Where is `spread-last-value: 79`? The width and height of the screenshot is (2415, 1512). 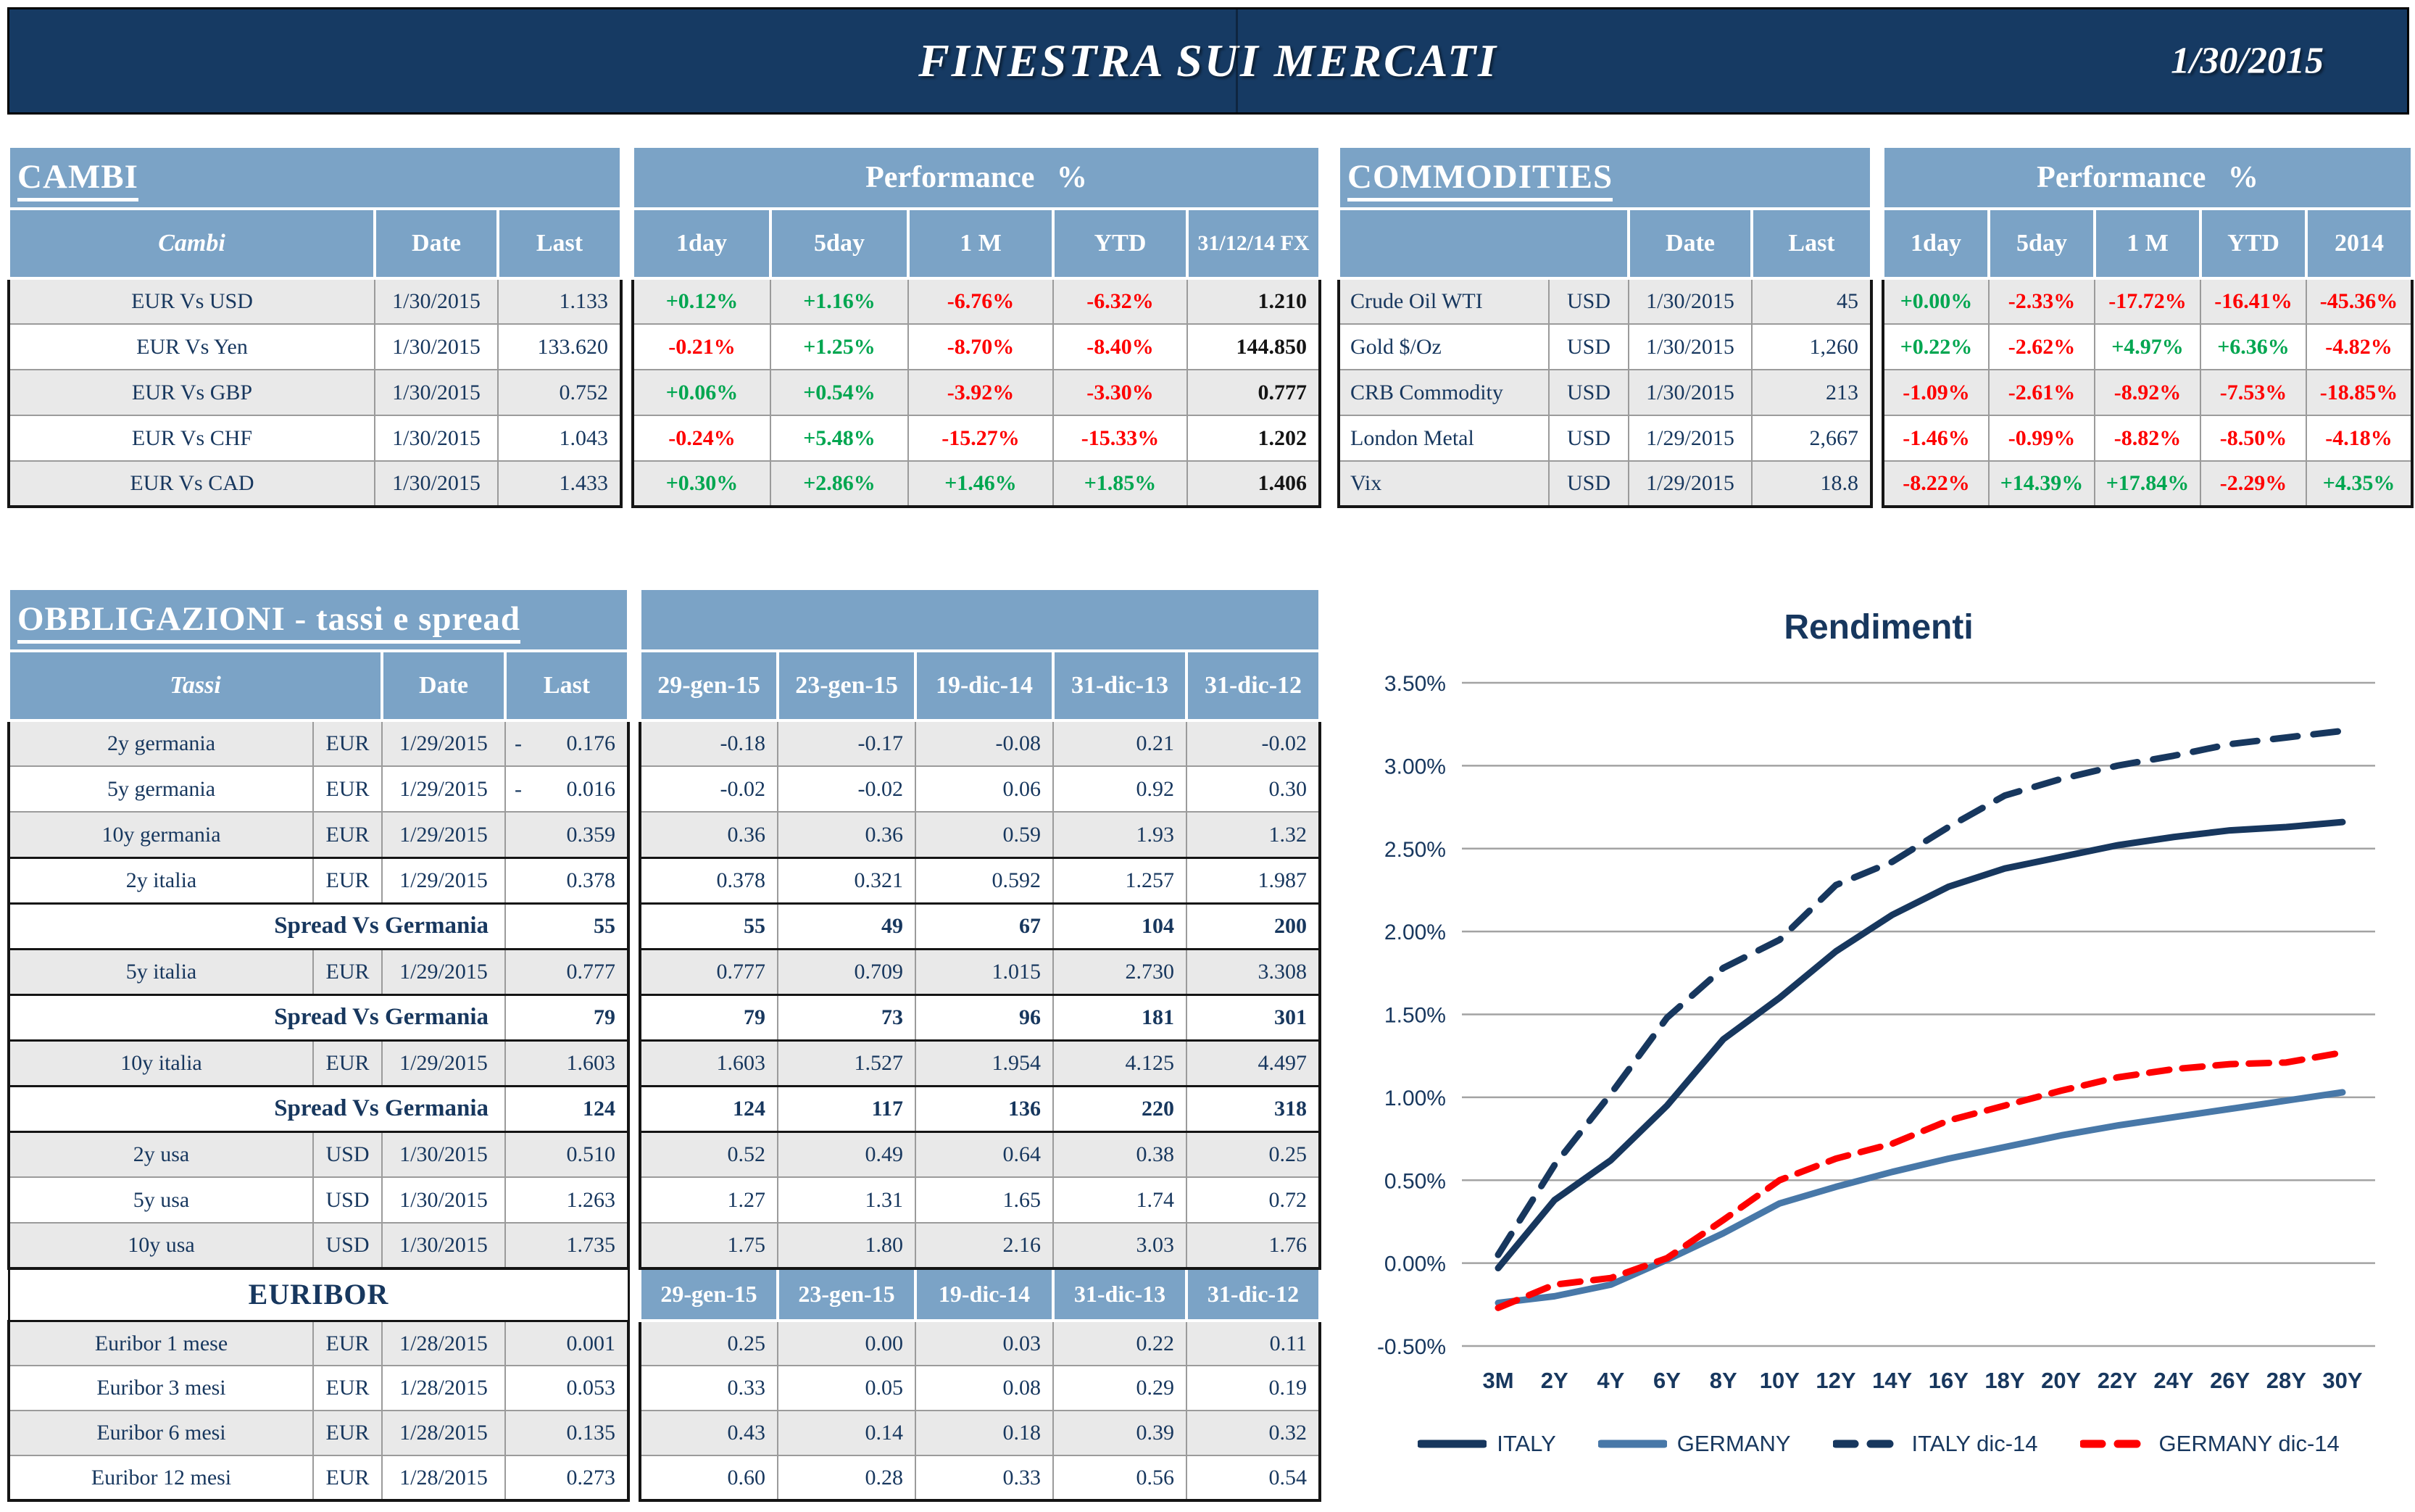
spread-last-value: 79 is located at coordinates (567, 1017).